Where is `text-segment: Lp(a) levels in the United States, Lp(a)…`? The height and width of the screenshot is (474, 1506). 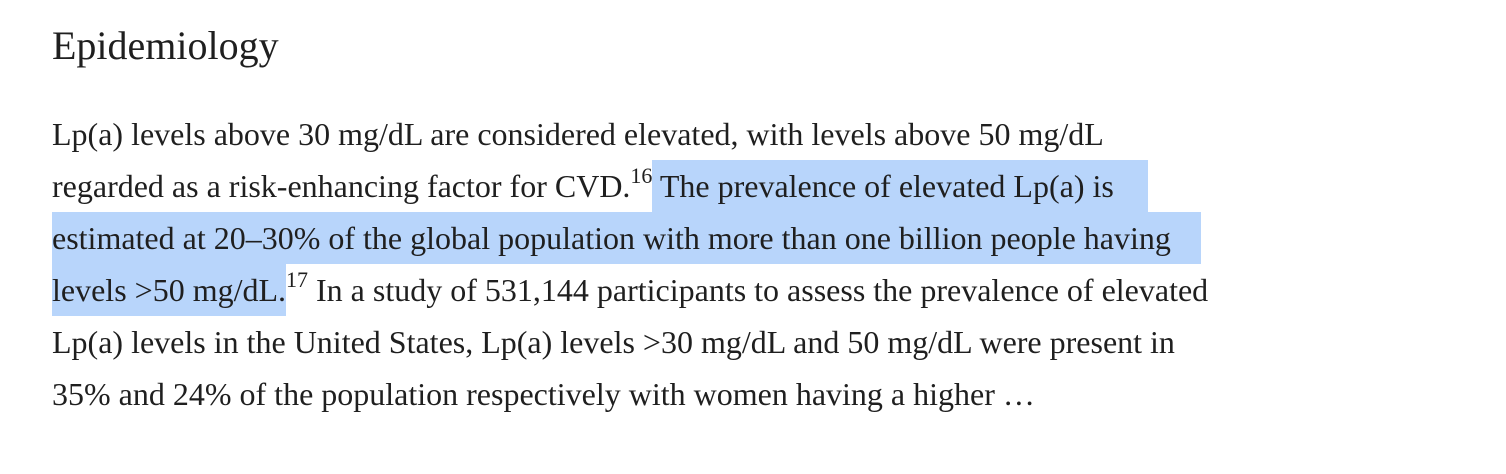 text-segment: Lp(a) levels in the United States, Lp(a)… is located at coordinates (613, 342).